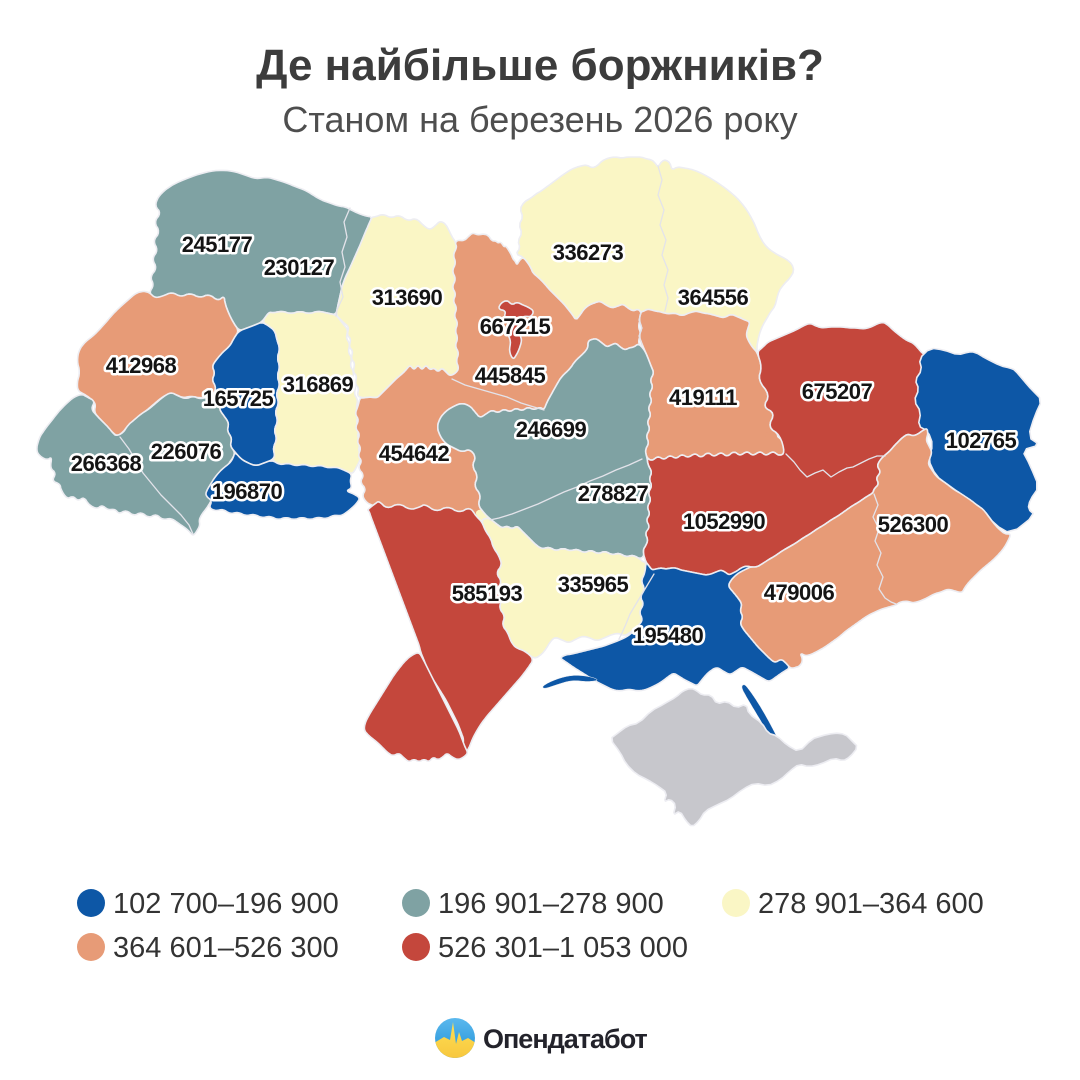 The height and width of the screenshot is (1080, 1080). I want to click on svg-text: 585193, so click(487, 593).